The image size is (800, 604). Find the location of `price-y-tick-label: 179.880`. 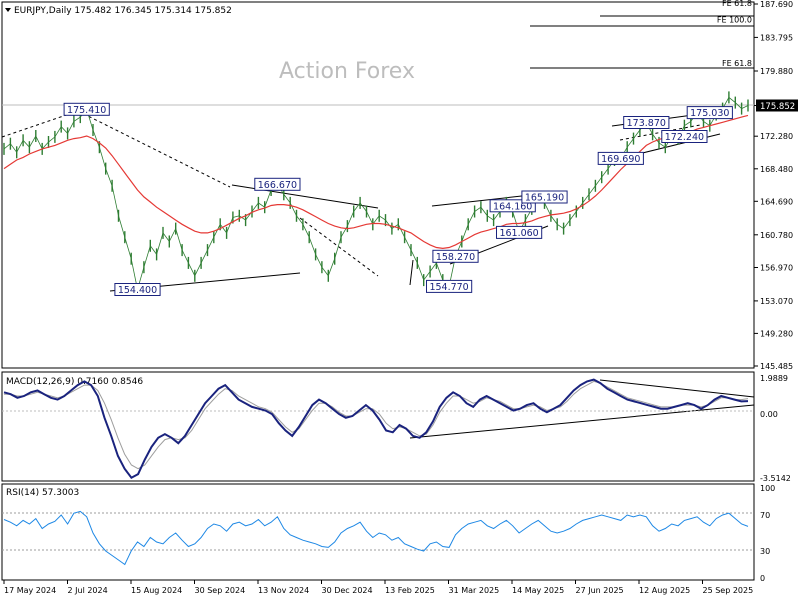

price-y-tick-label: 179.880 is located at coordinates (776, 71).